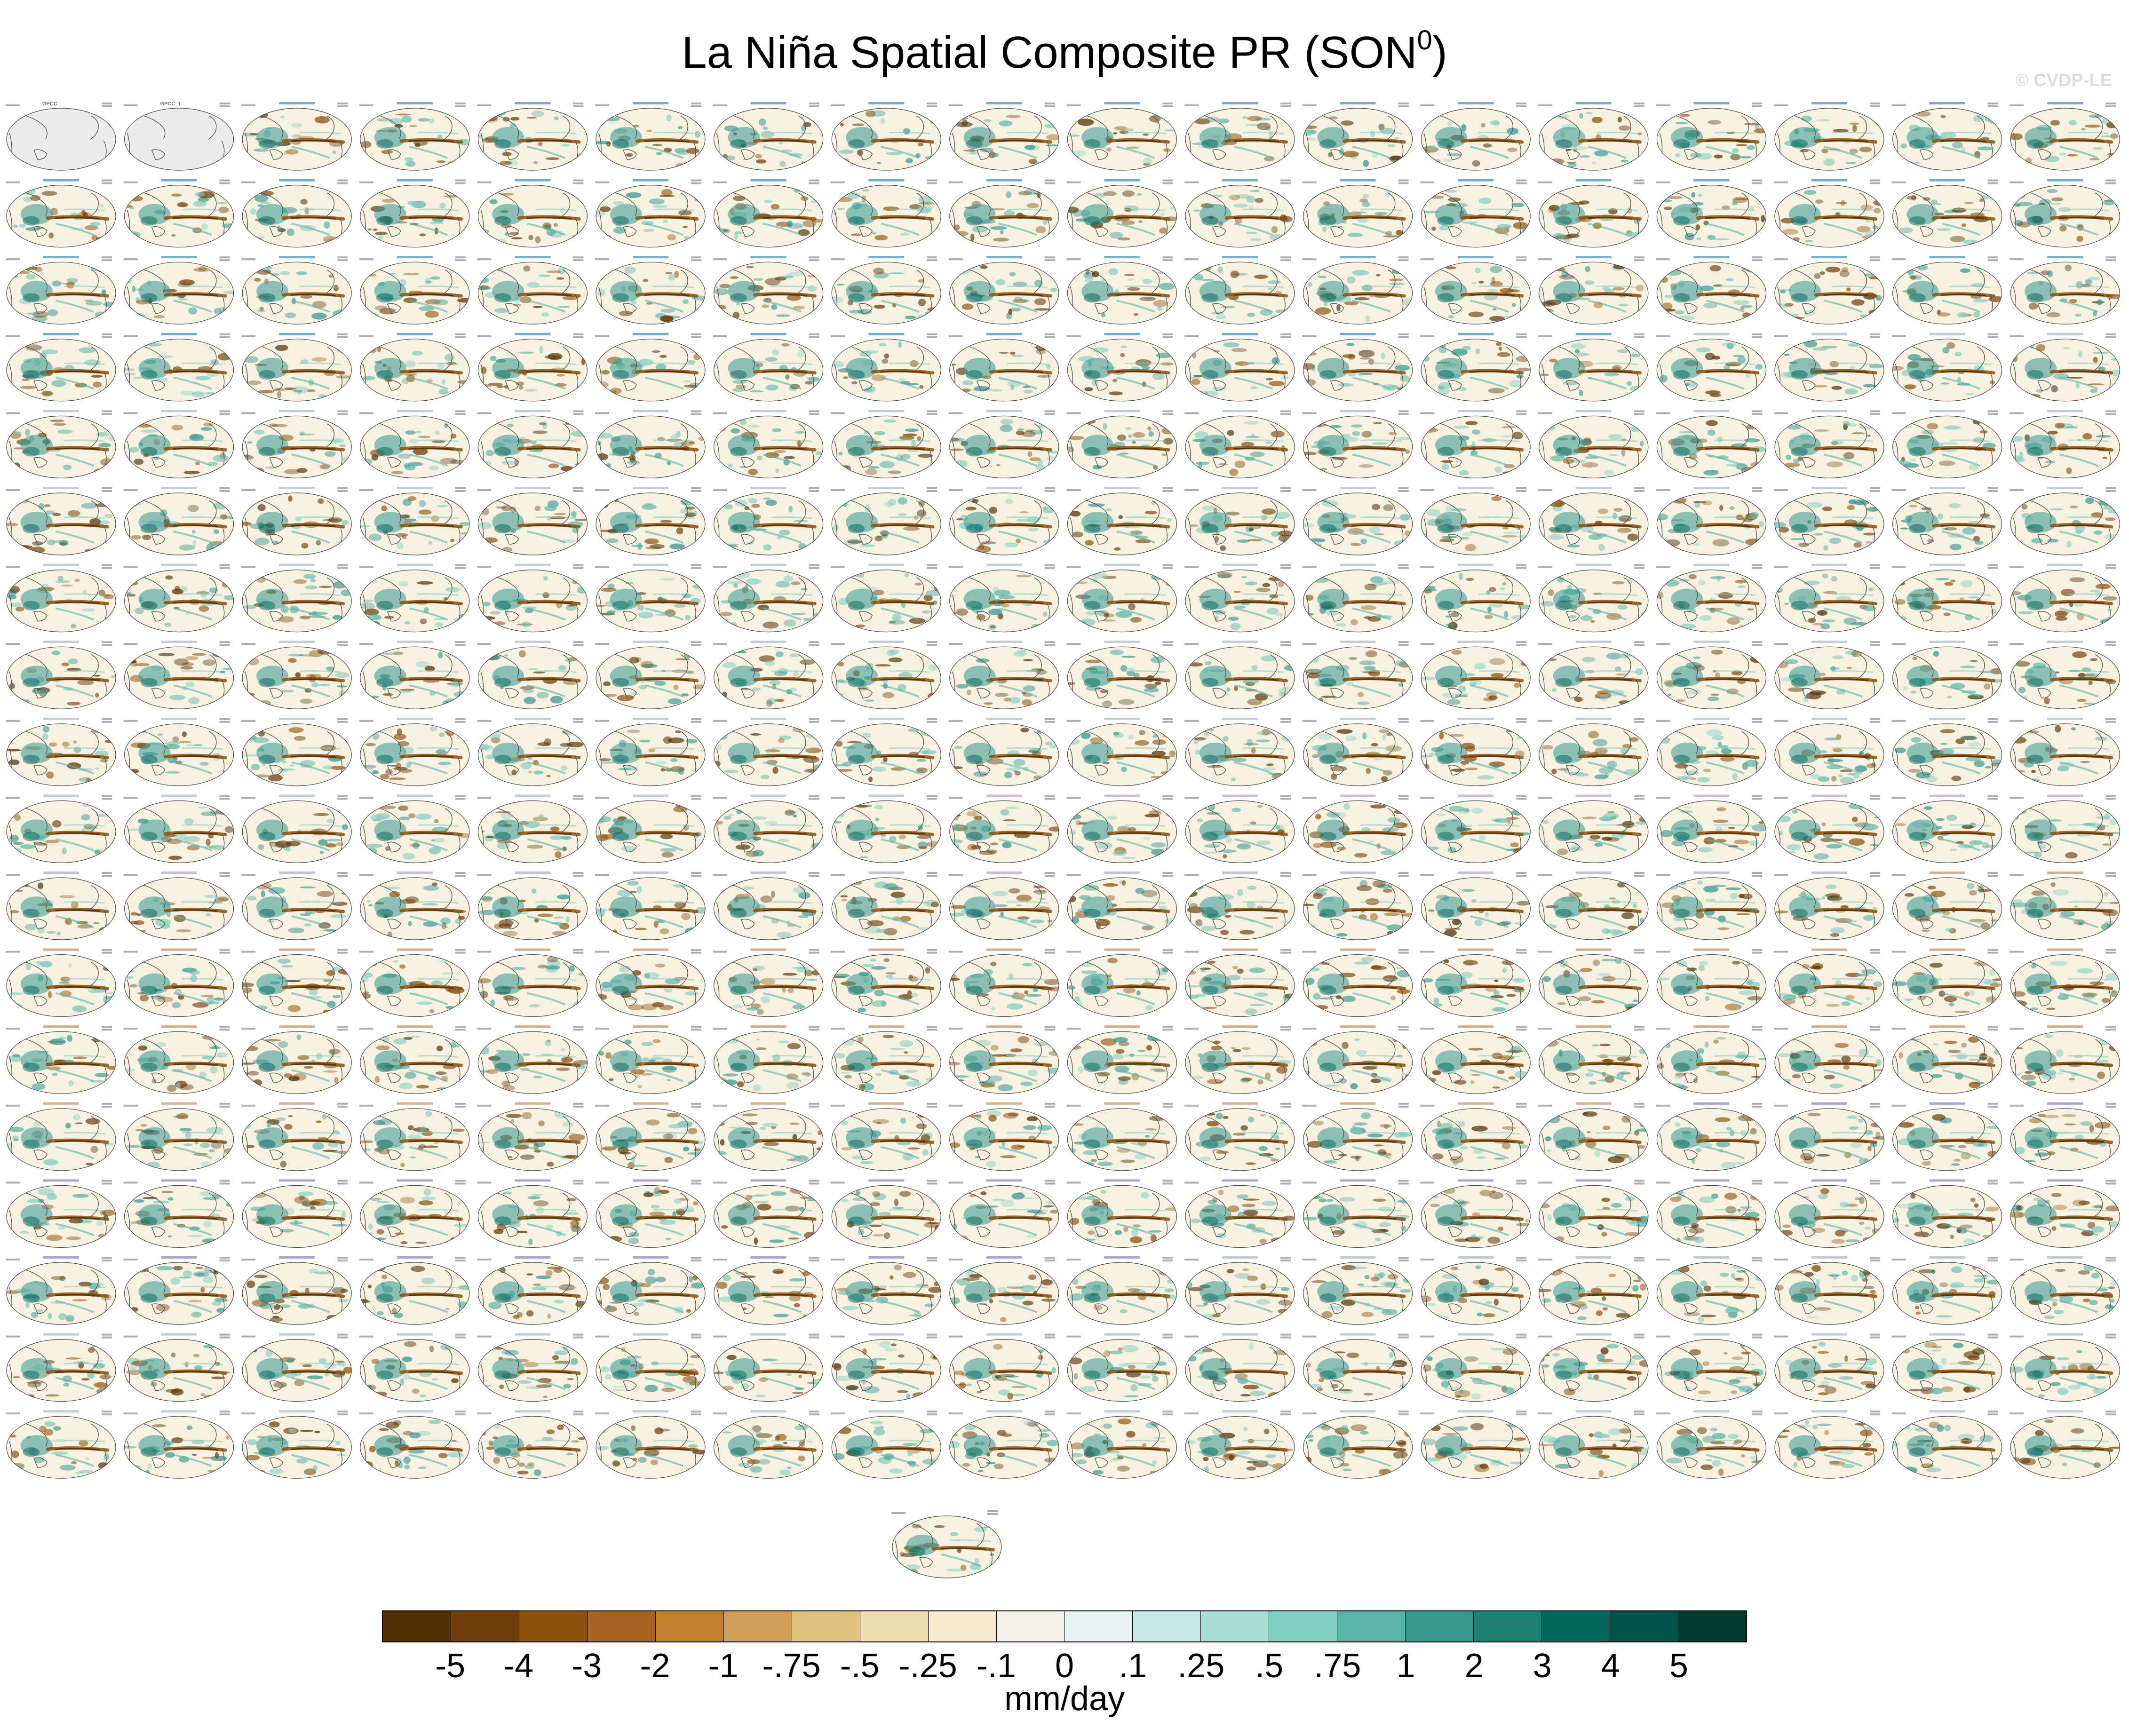 This screenshot has height=1736, width=2129. What do you see at coordinates (75, 229) in the screenshot?
I see `wet-anomaly-band` at bounding box center [75, 229].